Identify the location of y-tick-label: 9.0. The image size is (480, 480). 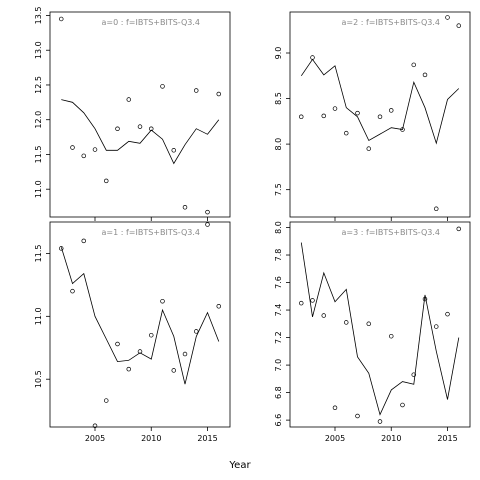
(278, 53).